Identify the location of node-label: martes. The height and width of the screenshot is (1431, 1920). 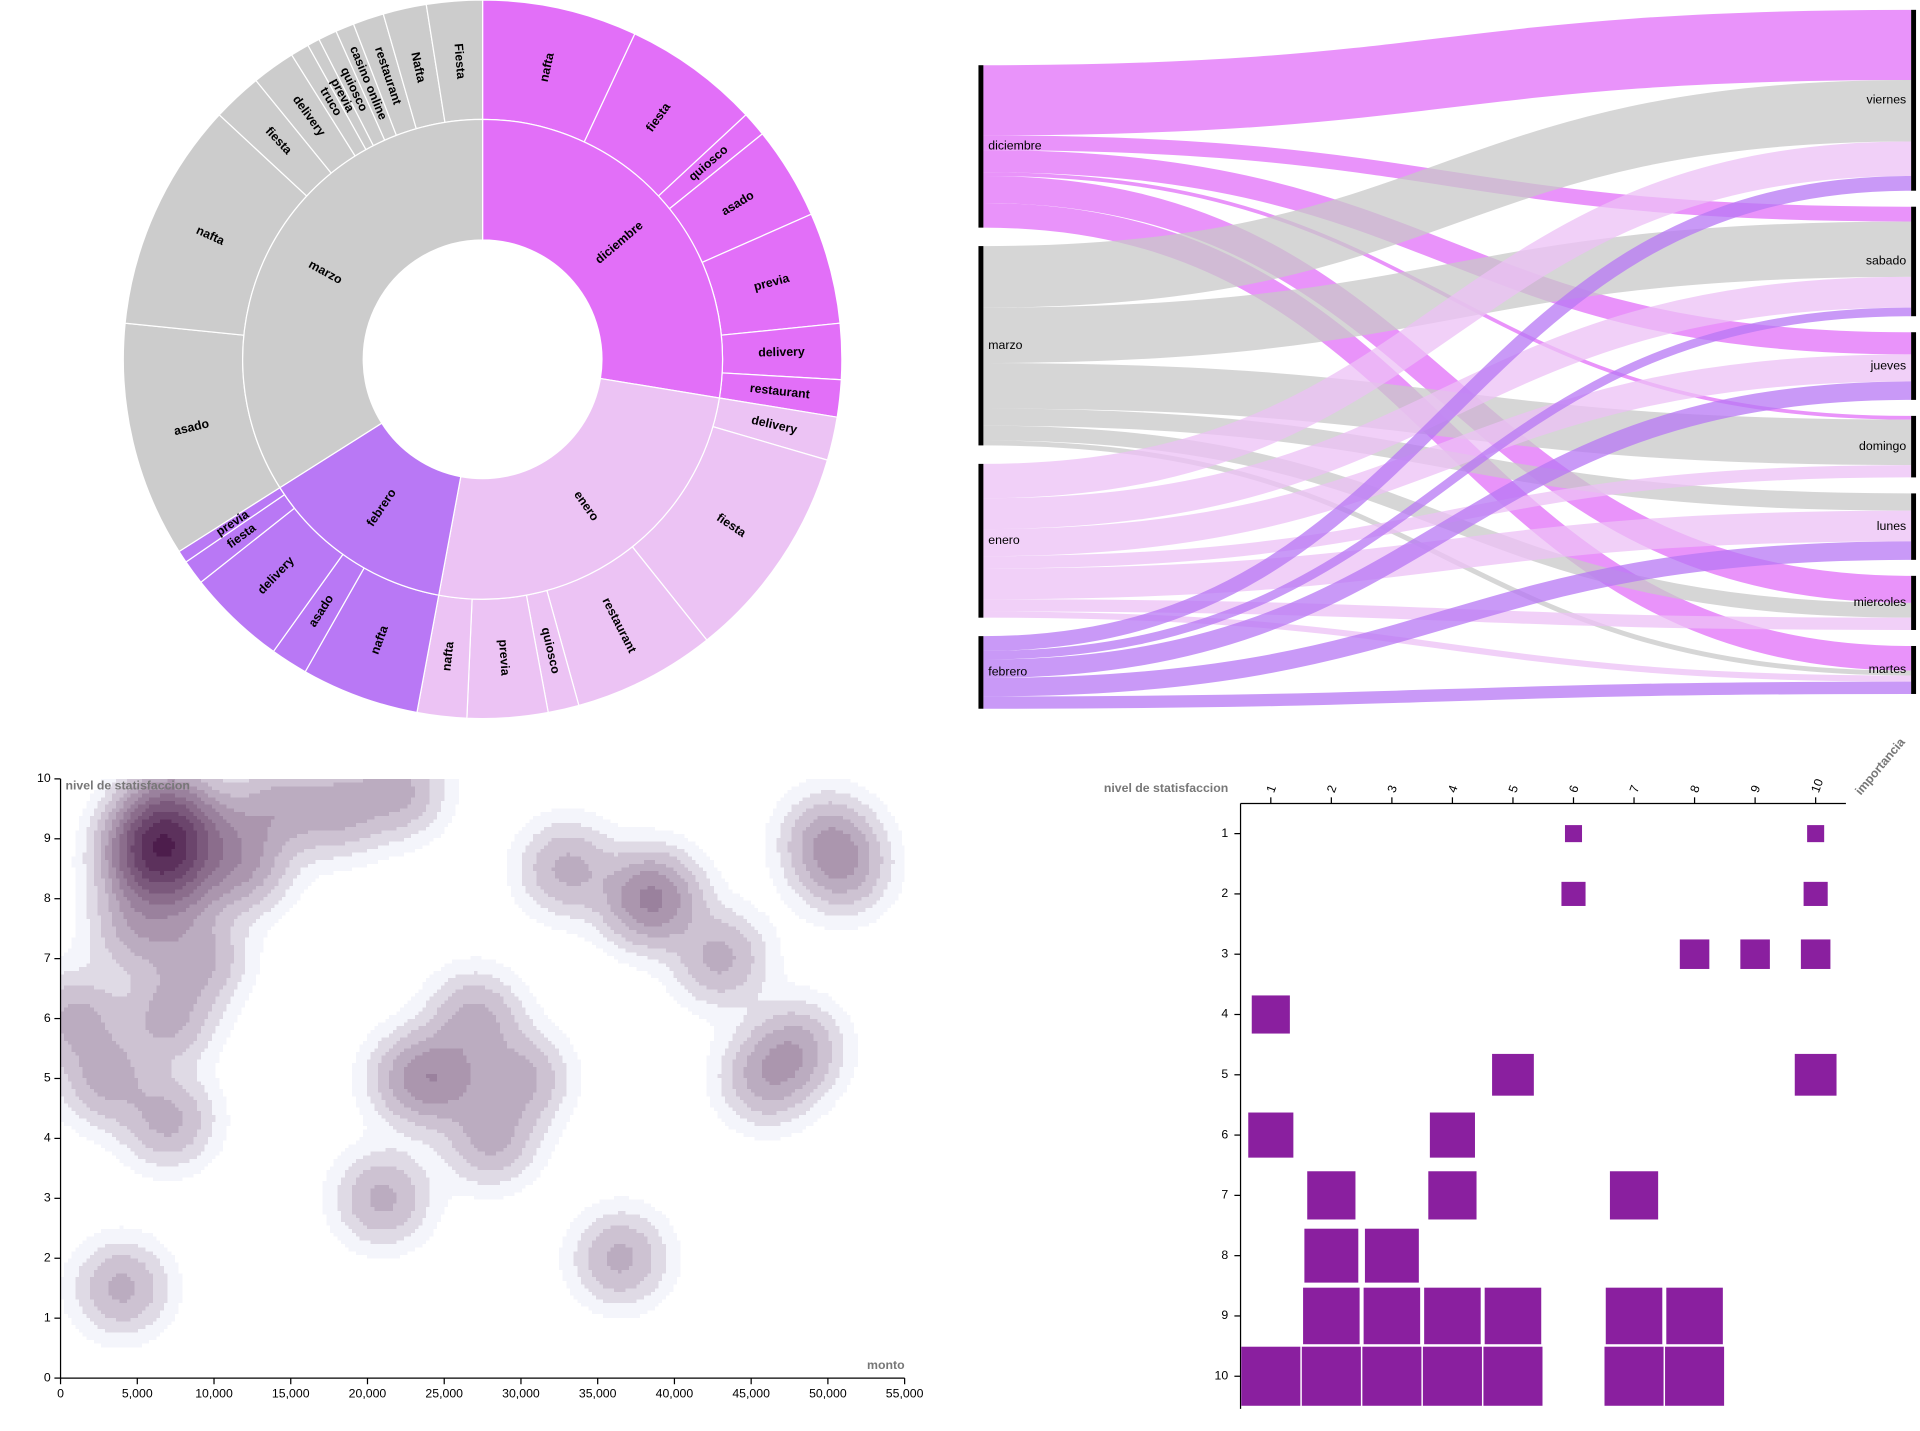
(1888, 669).